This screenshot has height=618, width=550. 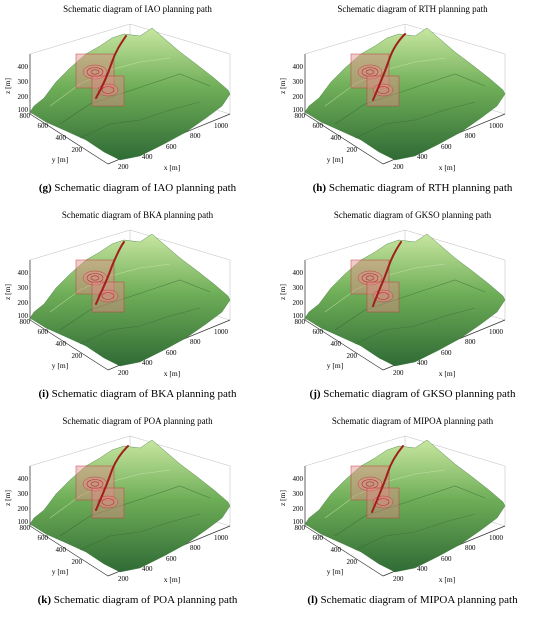 I want to click on plot-title: Schematic diagram of GKSO planning path, so click(x=412, y=215).